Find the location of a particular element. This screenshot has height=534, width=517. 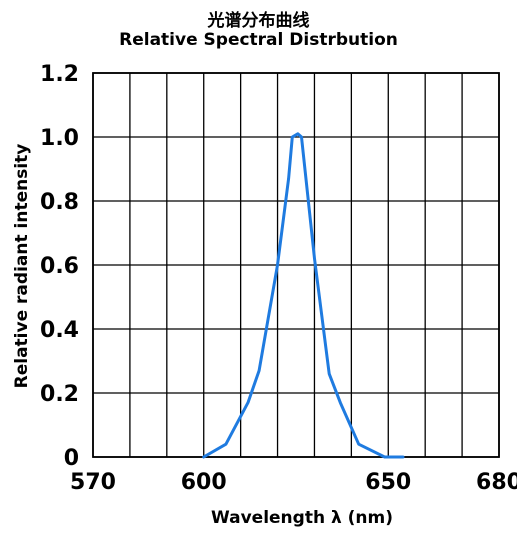

y-tick-label: 0 is located at coordinates (71, 458).